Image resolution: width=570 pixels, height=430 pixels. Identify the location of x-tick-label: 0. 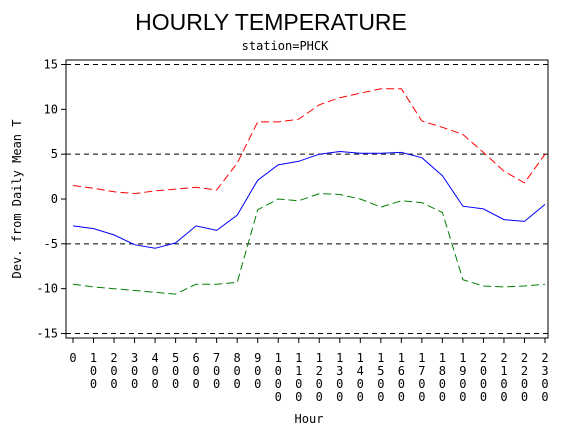
(72, 358).